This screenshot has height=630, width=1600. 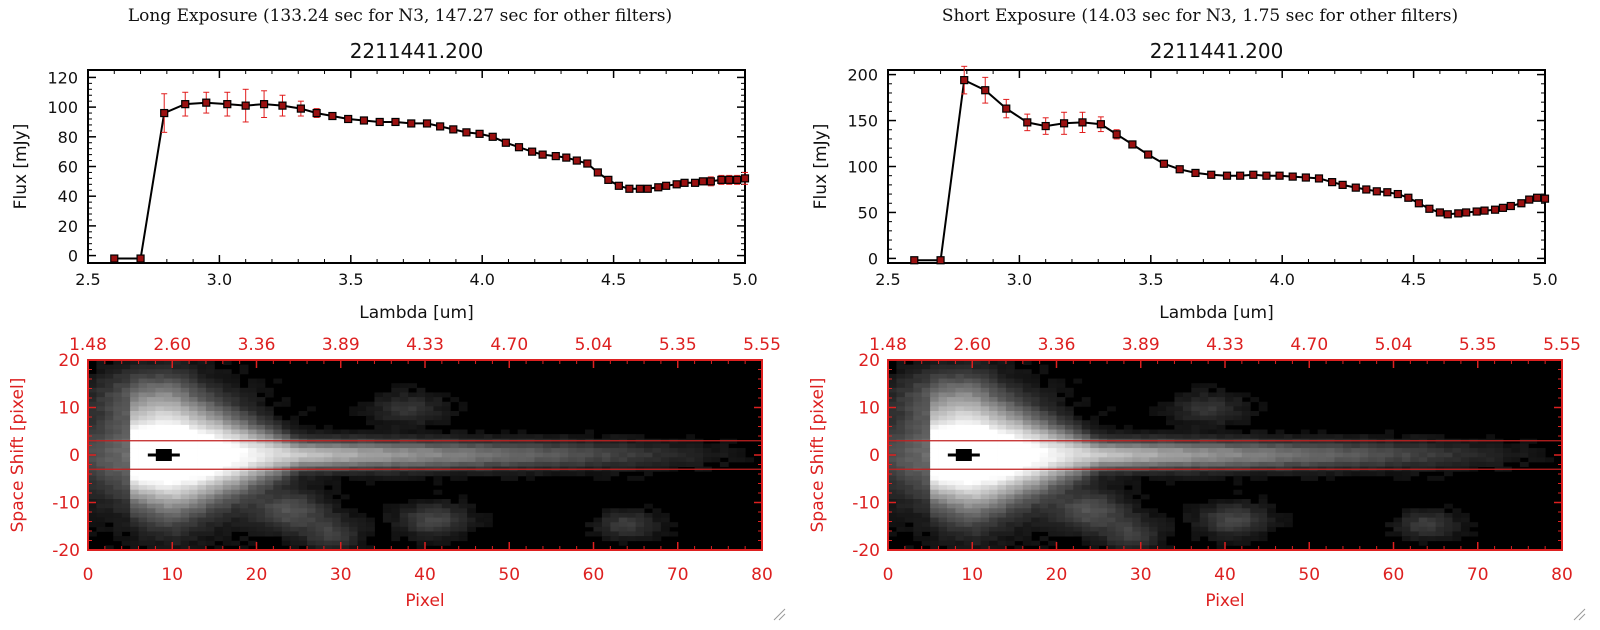 What do you see at coordinates (678, 345) in the screenshot?
I see `image-top-tick-label: 5.35` at bounding box center [678, 345].